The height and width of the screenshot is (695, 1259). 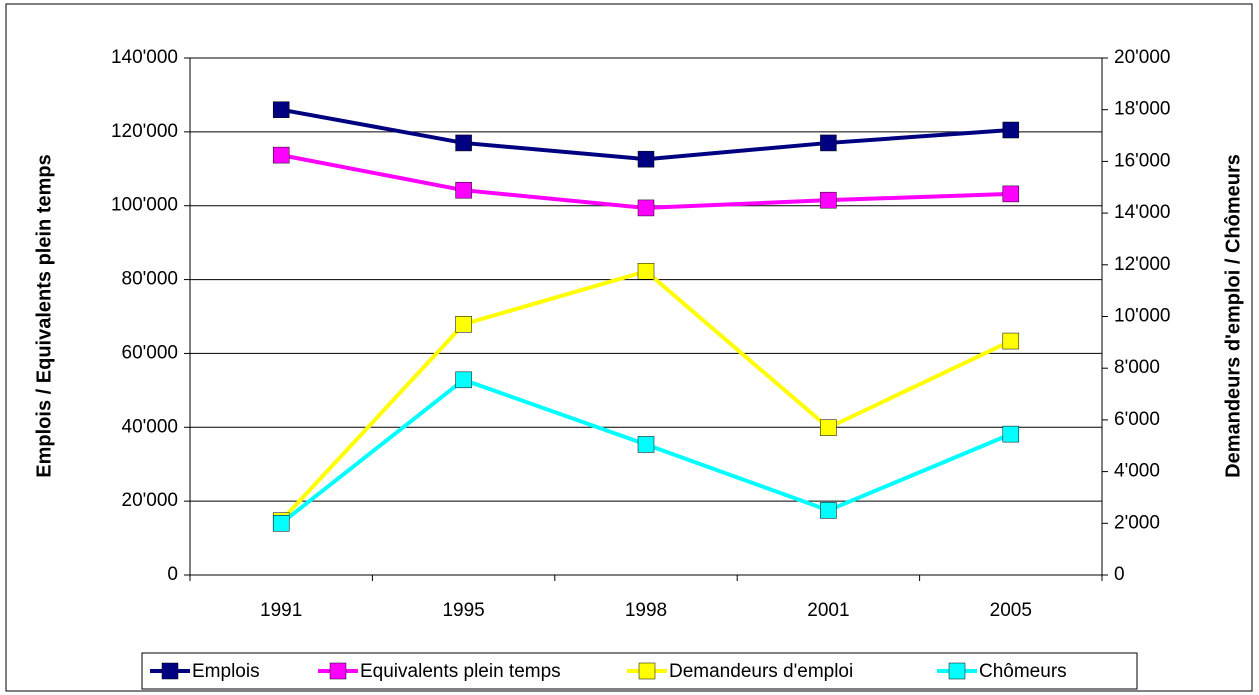 What do you see at coordinates (150, 279) in the screenshot?
I see `y-tick-label: 80'000` at bounding box center [150, 279].